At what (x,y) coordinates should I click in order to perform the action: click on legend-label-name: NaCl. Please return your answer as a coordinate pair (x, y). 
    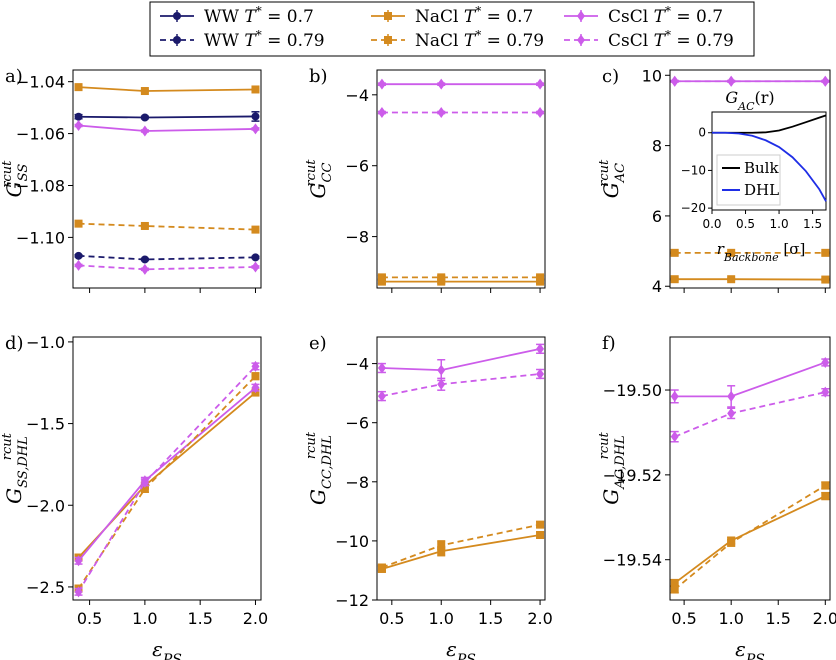
    Looking at the image, I should click on (439, 17).